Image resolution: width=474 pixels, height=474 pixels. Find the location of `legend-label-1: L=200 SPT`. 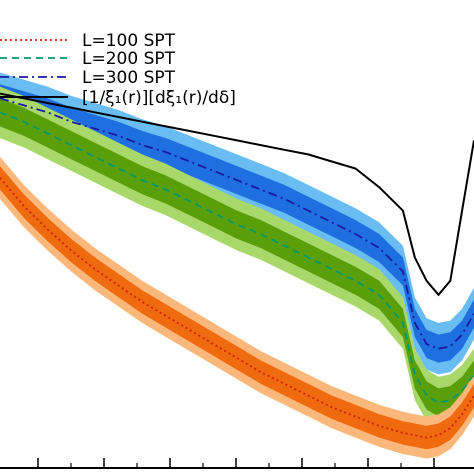

legend-label-1: L=200 SPT is located at coordinates (129, 59).